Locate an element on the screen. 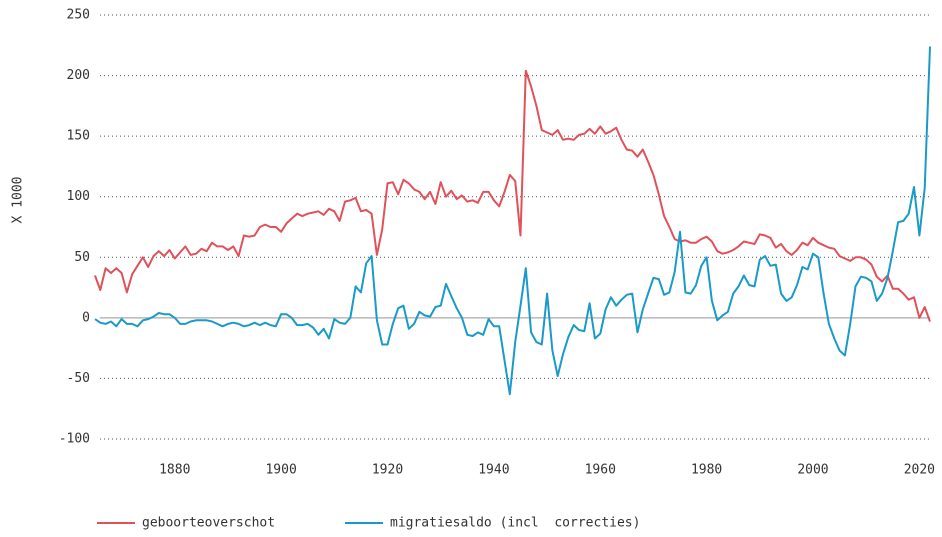 The height and width of the screenshot is (537, 942). x-tick-label: 1900 is located at coordinates (280, 470).